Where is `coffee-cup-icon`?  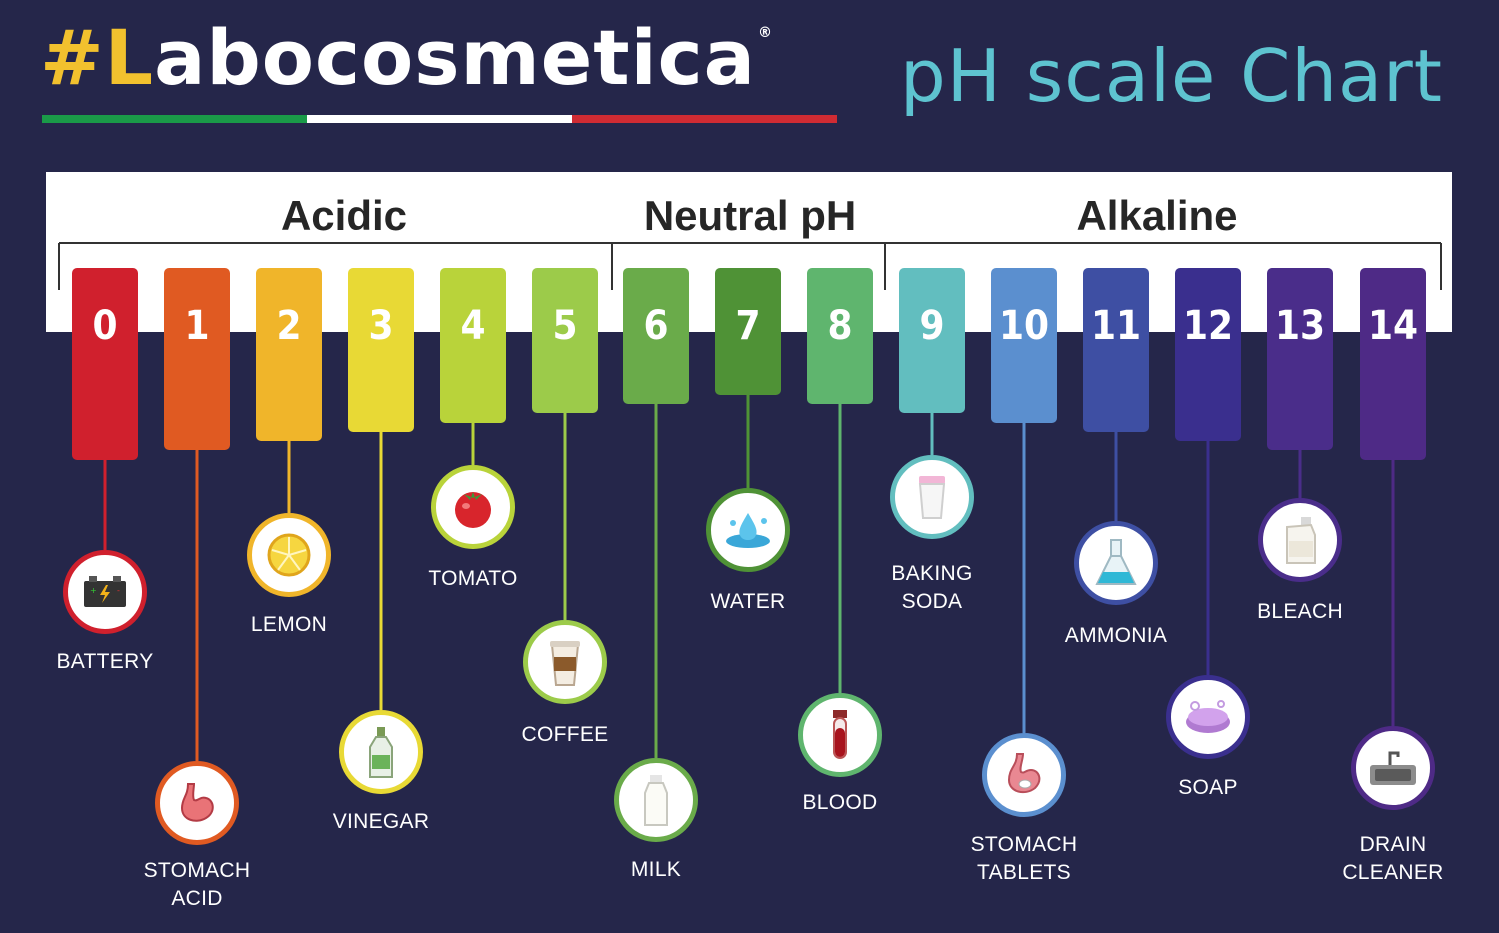
coffee-cup-icon is located at coordinates (565, 663).